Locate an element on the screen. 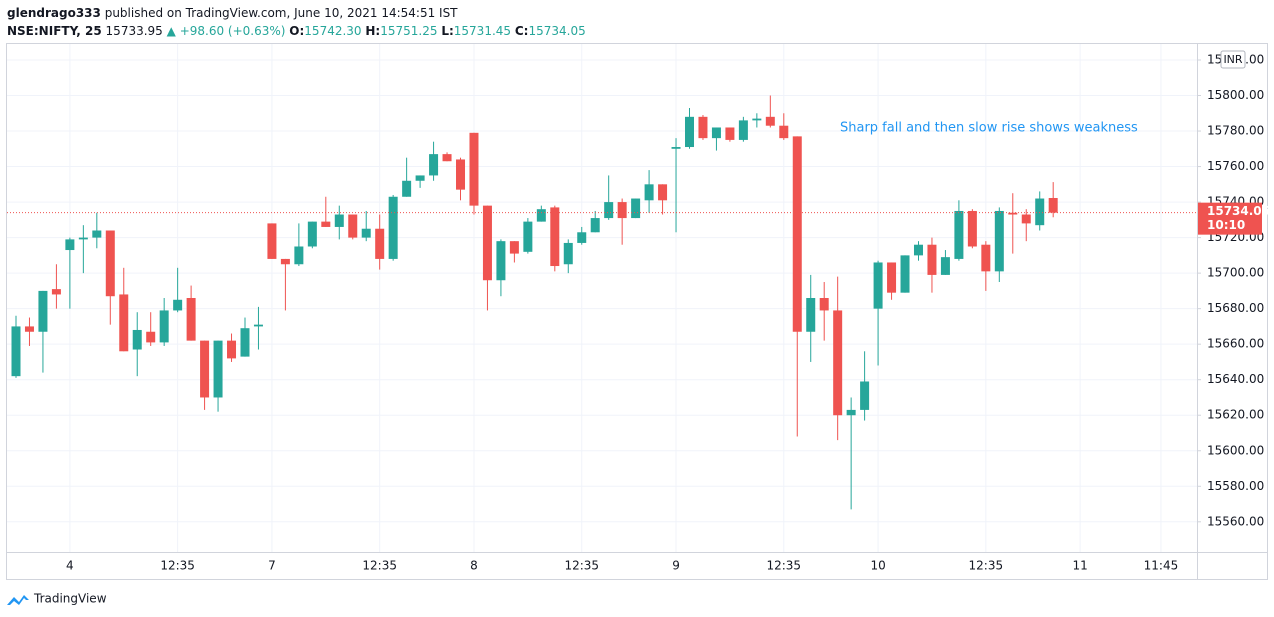 This screenshot has width=1274, height=617. high: 15751.25 is located at coordinates (409, 31).